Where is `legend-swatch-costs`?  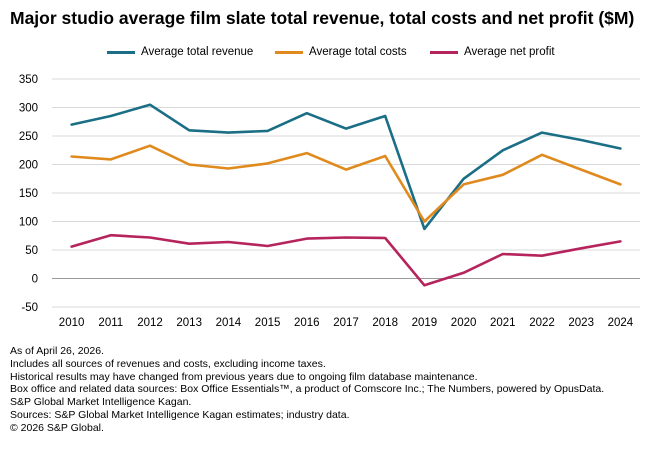
legend-swatch-costs is located at coordinates (289, 52).